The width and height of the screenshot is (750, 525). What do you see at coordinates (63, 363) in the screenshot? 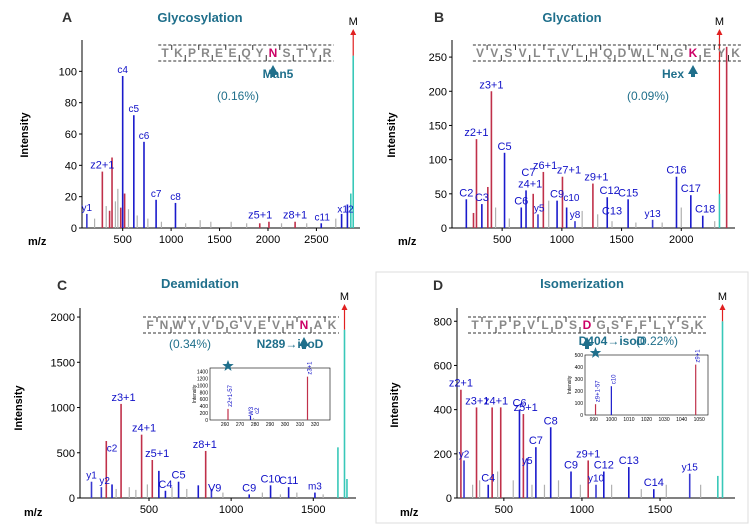
I see `y-tick-label: 1500` at bounding box center [63, 363].